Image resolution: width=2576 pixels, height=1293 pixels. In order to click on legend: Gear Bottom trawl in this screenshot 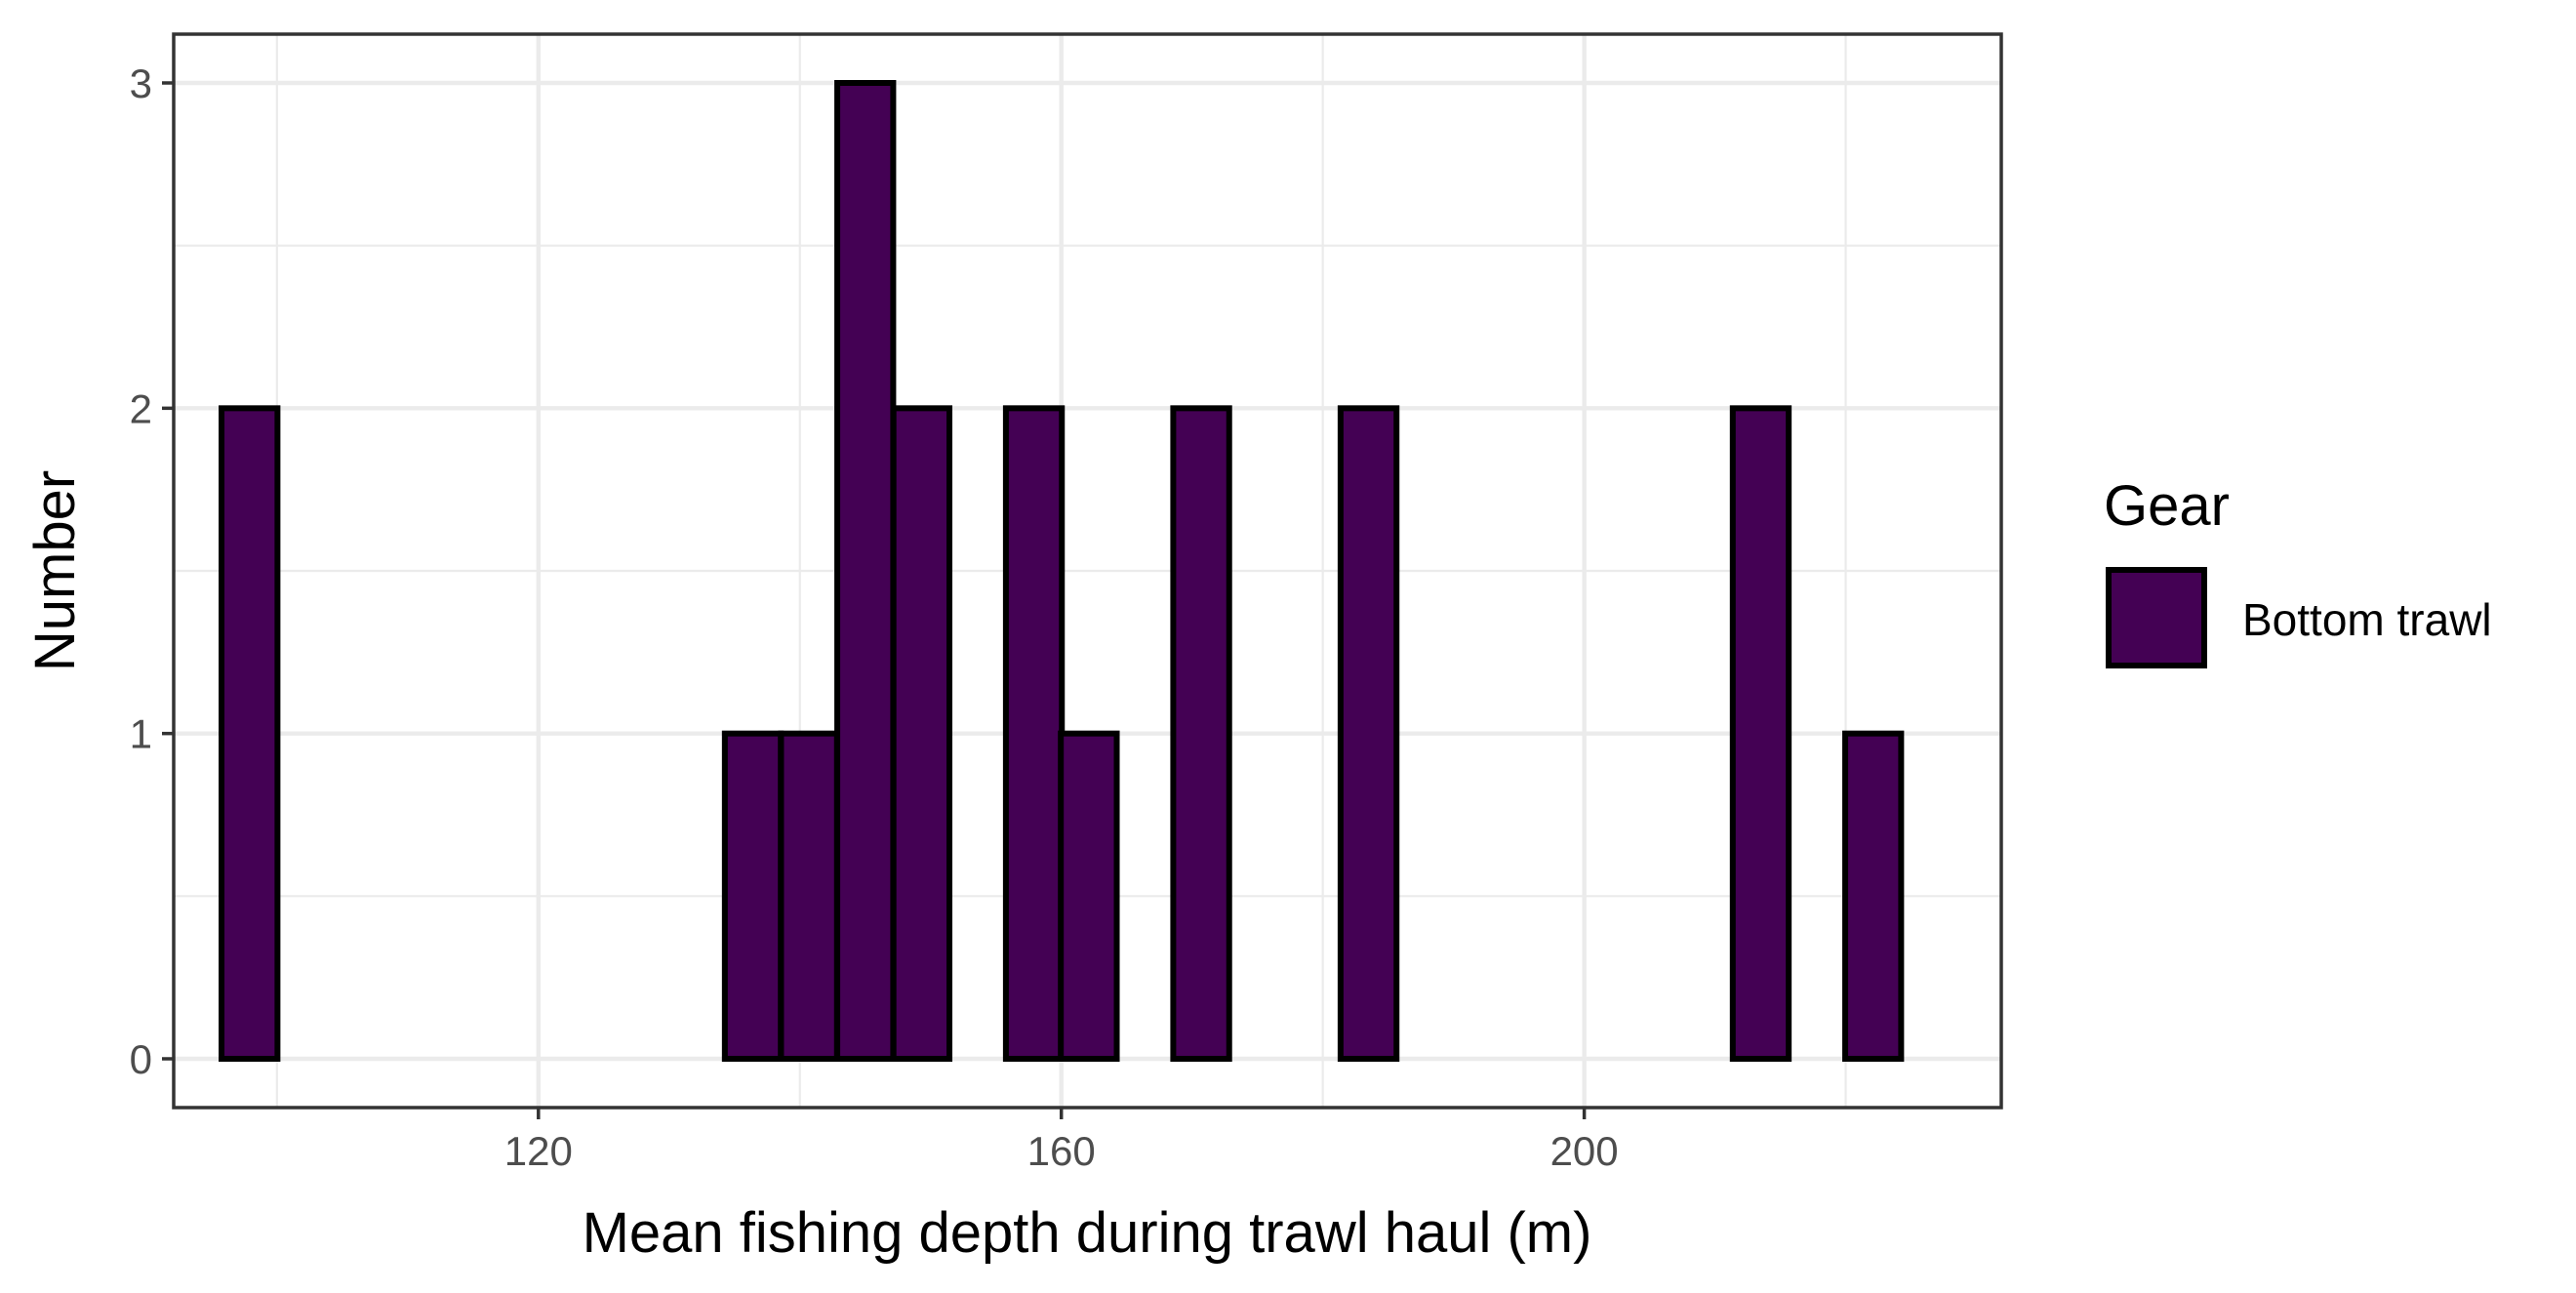, I will do `click(2298, 571)`.